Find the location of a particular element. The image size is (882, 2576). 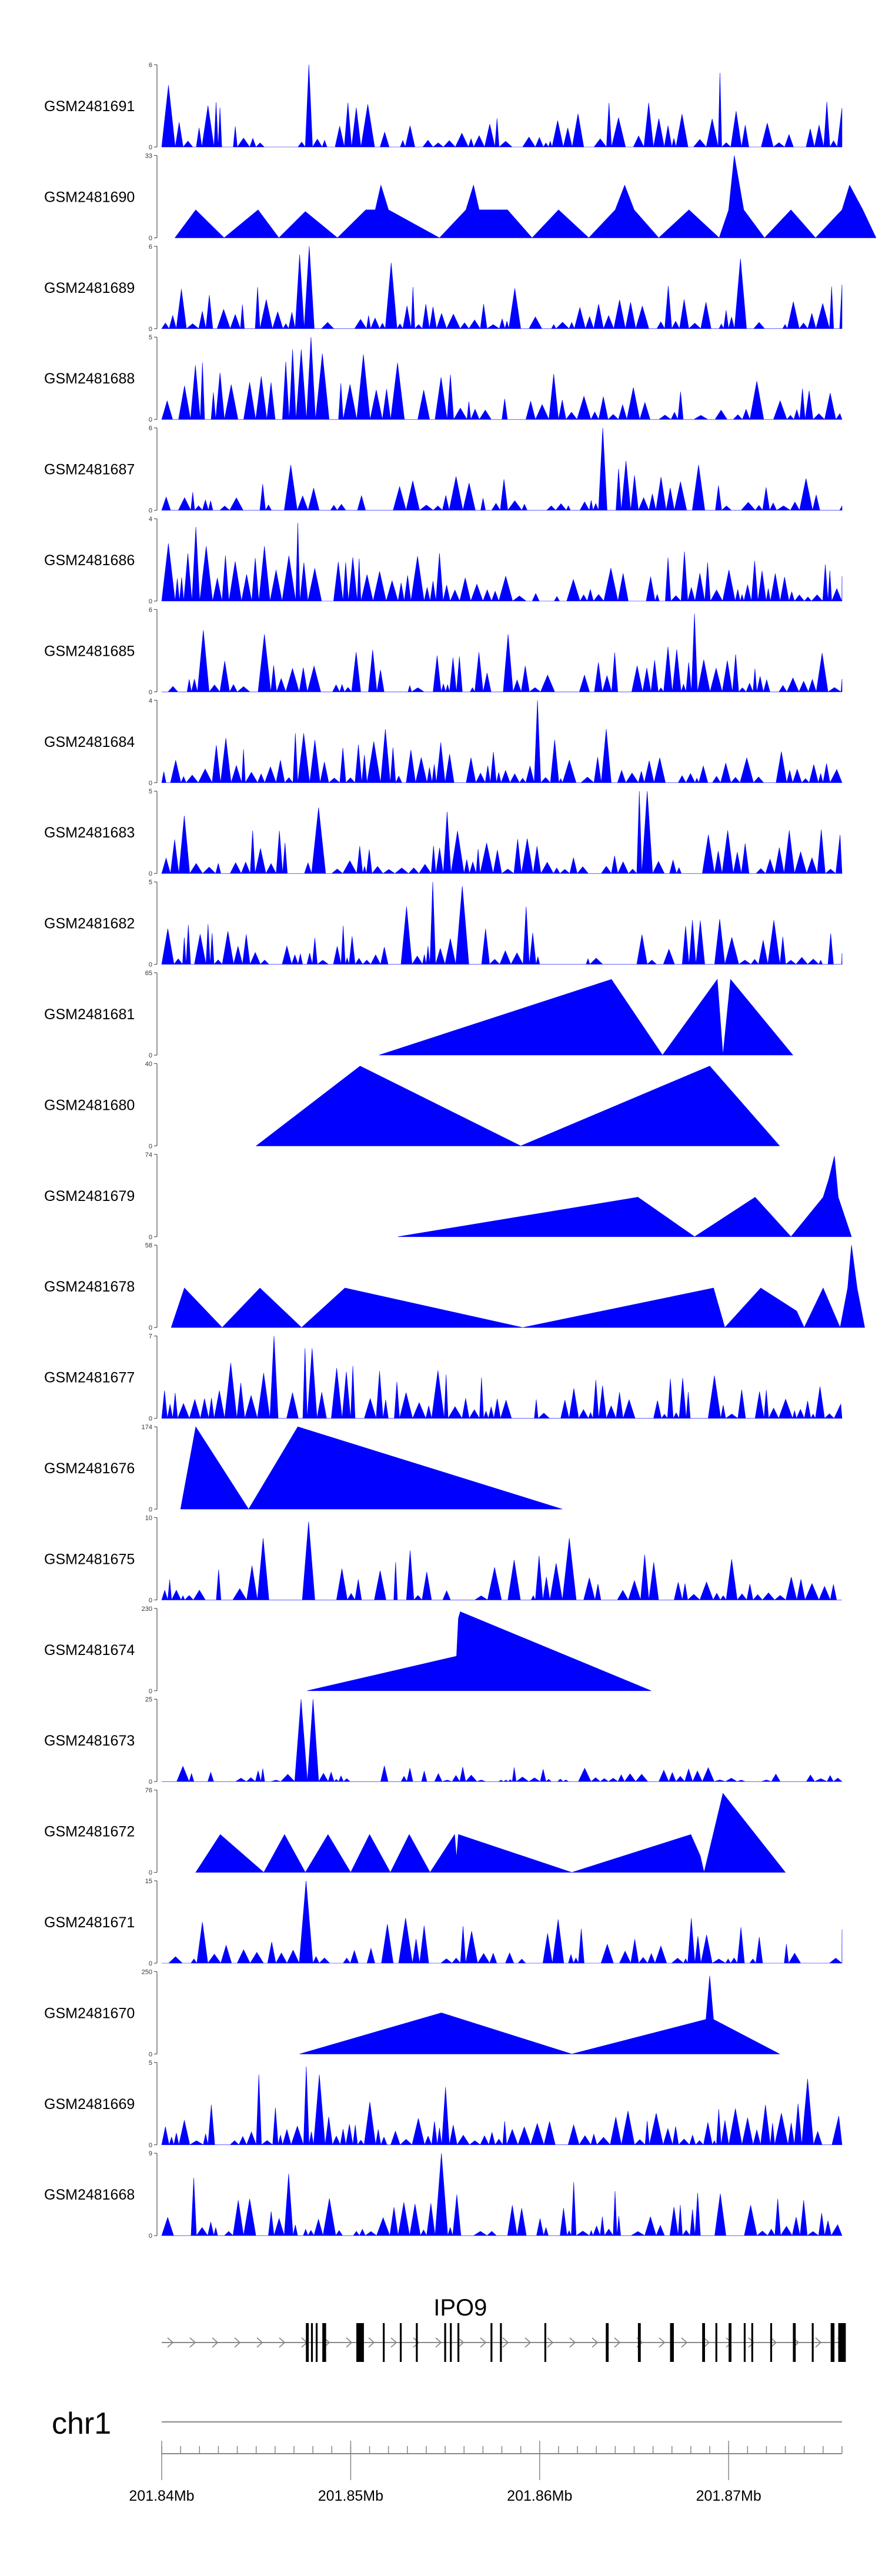

y-axis-max-label: 9 is located at coordinates (150, 2153).